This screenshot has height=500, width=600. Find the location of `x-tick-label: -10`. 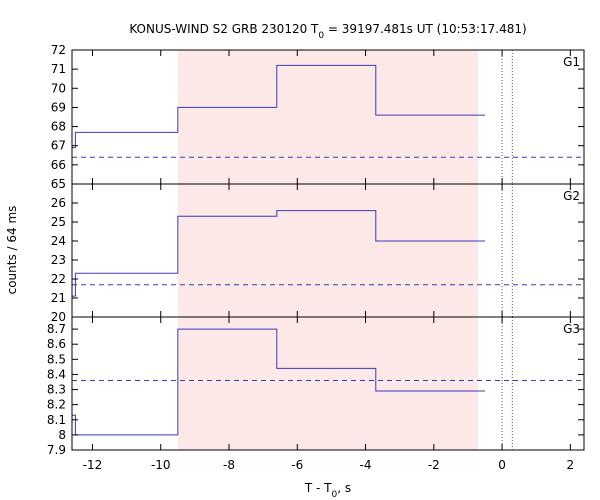

x-tick-label: -10 is located at coordinates (161, 465).